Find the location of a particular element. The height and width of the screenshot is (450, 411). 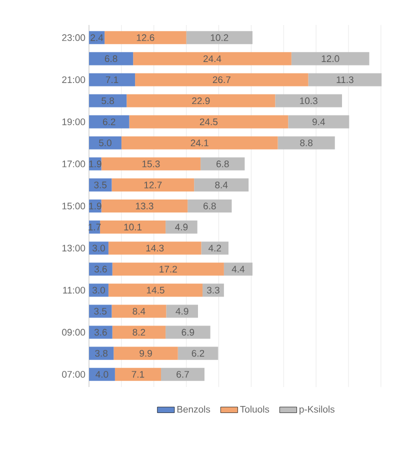

data-label: 6.9 is located at coordinates (188, 332).